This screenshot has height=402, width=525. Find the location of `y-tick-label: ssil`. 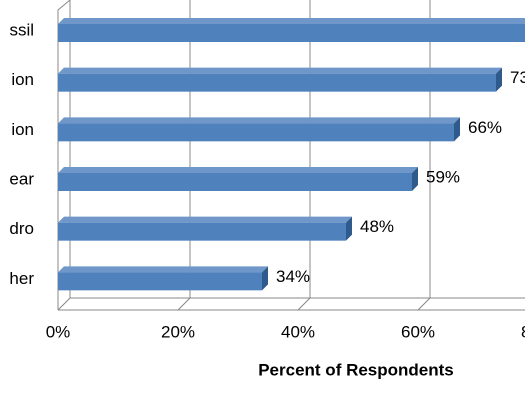

y-tick-label: ssil is located at coordinates (21, 29).